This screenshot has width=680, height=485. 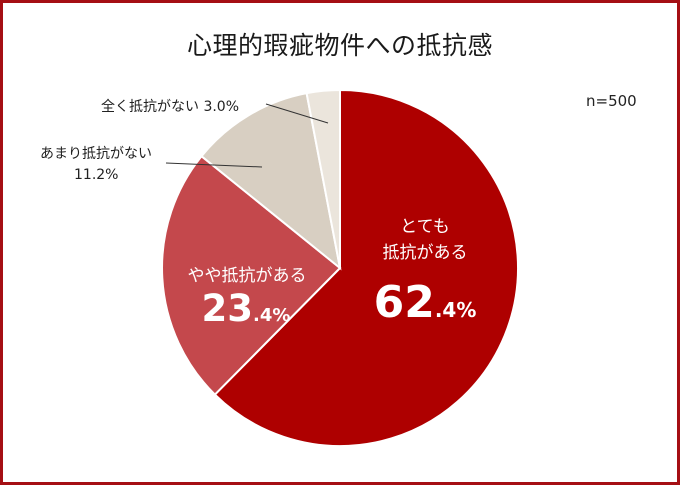 I want to click on pct-integer: 62, so click(x=404, y=302).